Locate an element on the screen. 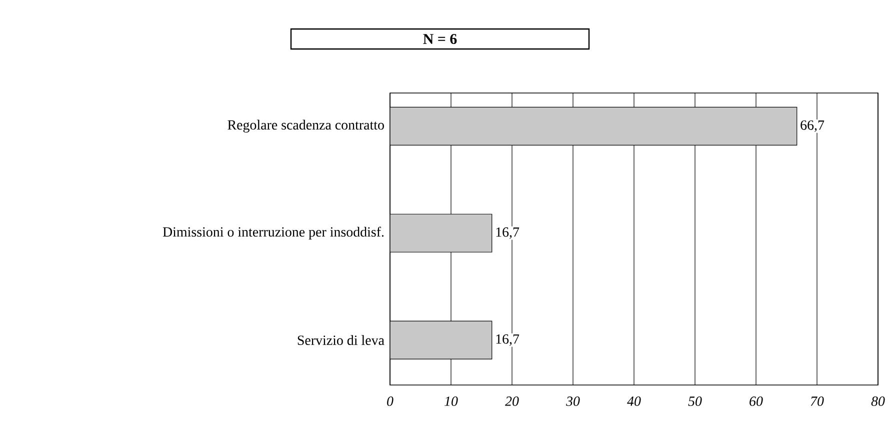  x-tick-label: 50 is located at coordinates (695, 401).